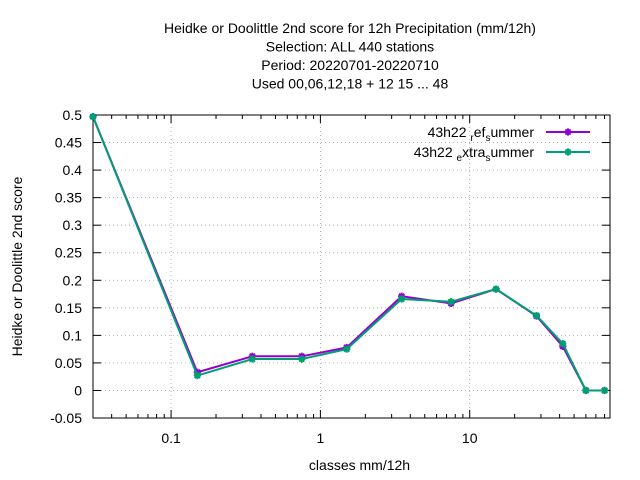 This screenshot has width=640, height=480. I want to click on y-tick-label: 0.1, so click(73, 335).